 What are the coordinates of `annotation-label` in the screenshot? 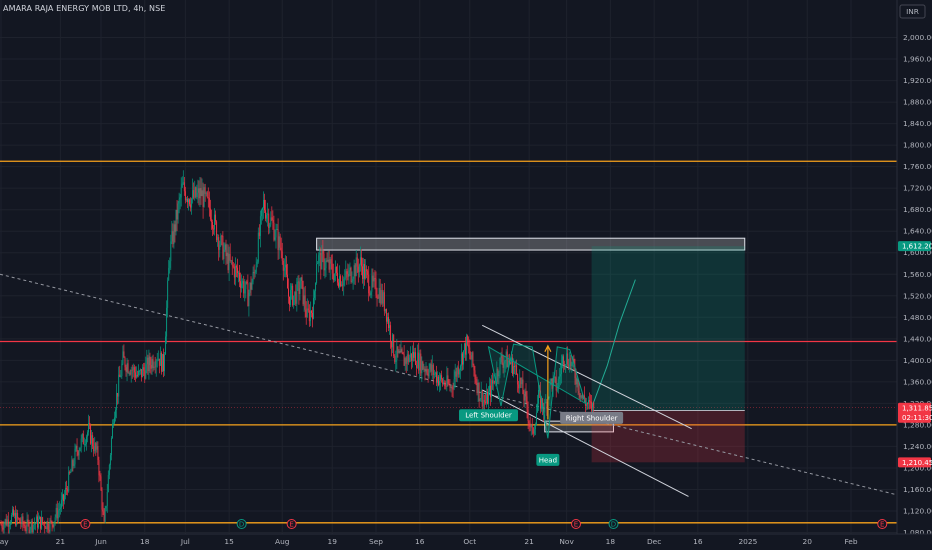 It's located at (488, 415).